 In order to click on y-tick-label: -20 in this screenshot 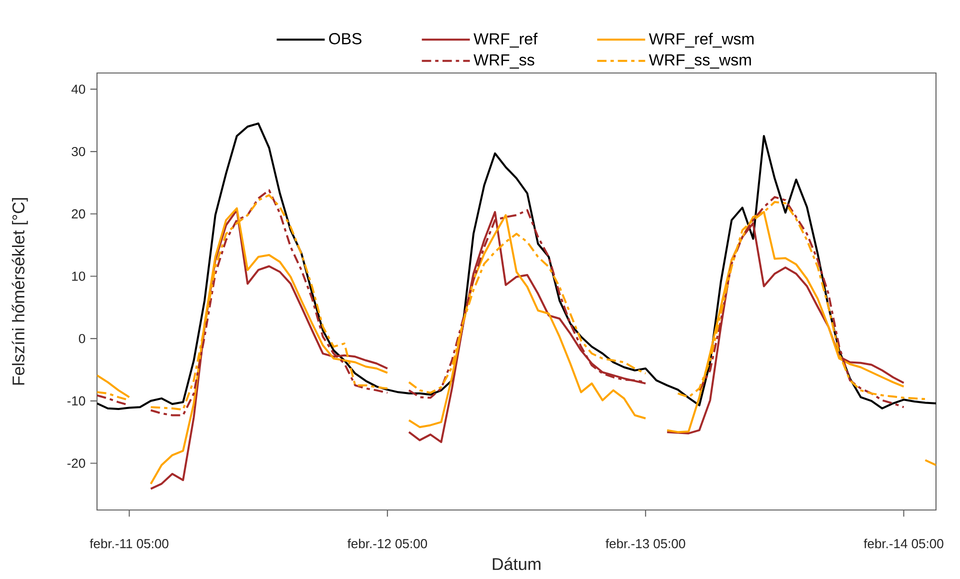, I will do `click(76, 463)`.